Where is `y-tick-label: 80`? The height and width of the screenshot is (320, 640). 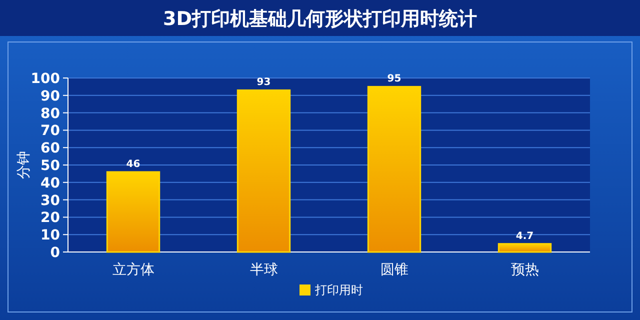 y-tick-label: 80 is located at coordinates (50, 114).